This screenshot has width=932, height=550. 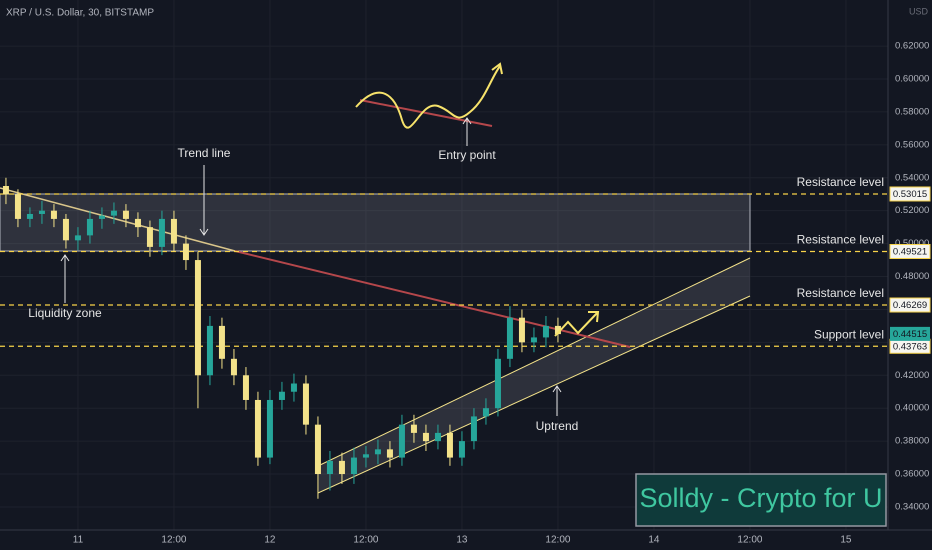 I want to click on sketch-line, so click(x=426, y=113).